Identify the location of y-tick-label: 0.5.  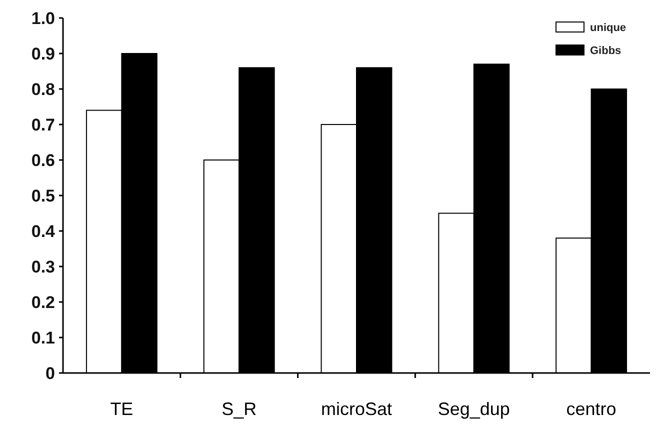
(43, 196).